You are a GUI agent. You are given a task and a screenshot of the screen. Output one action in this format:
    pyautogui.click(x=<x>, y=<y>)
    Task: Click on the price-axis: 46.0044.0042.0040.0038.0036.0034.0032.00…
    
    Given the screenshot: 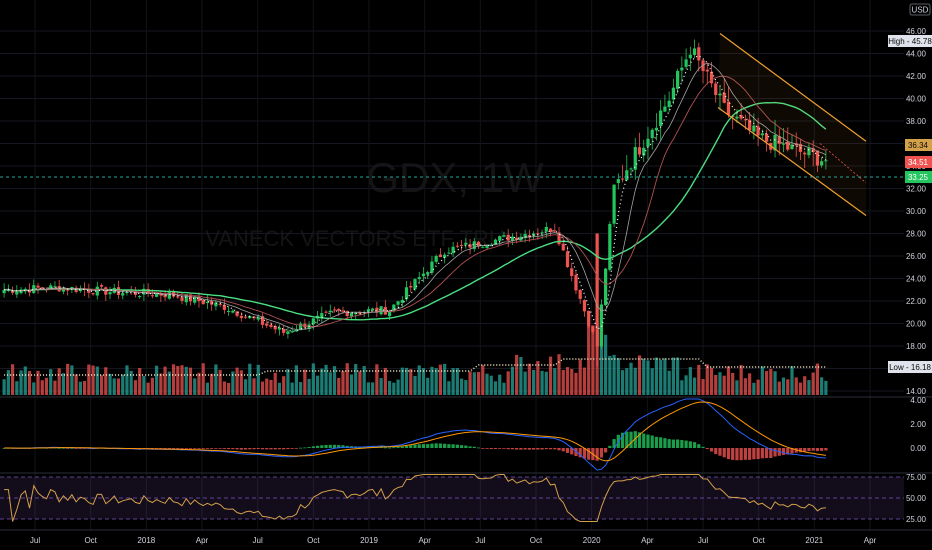 What is the action you would take?
    pyautogui.click(x=916, y=211)
    